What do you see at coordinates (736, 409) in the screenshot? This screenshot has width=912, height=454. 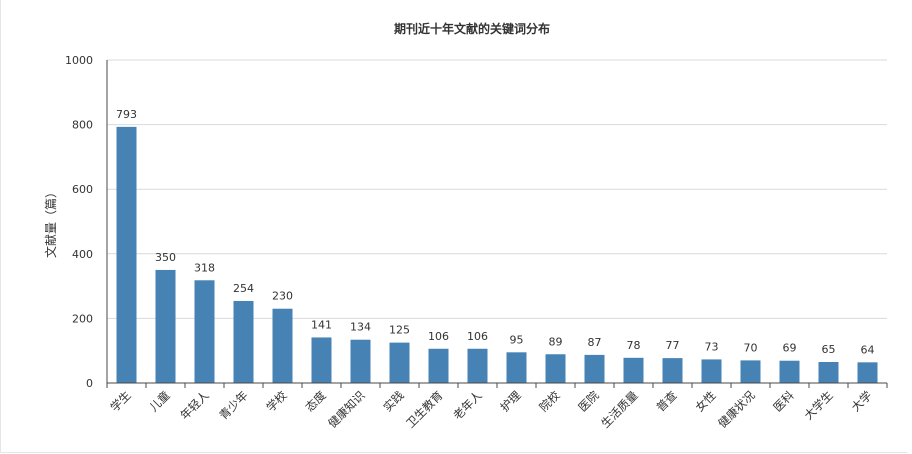 I see `x-tick-label: 健康状况` at bounding box center [736, 409].